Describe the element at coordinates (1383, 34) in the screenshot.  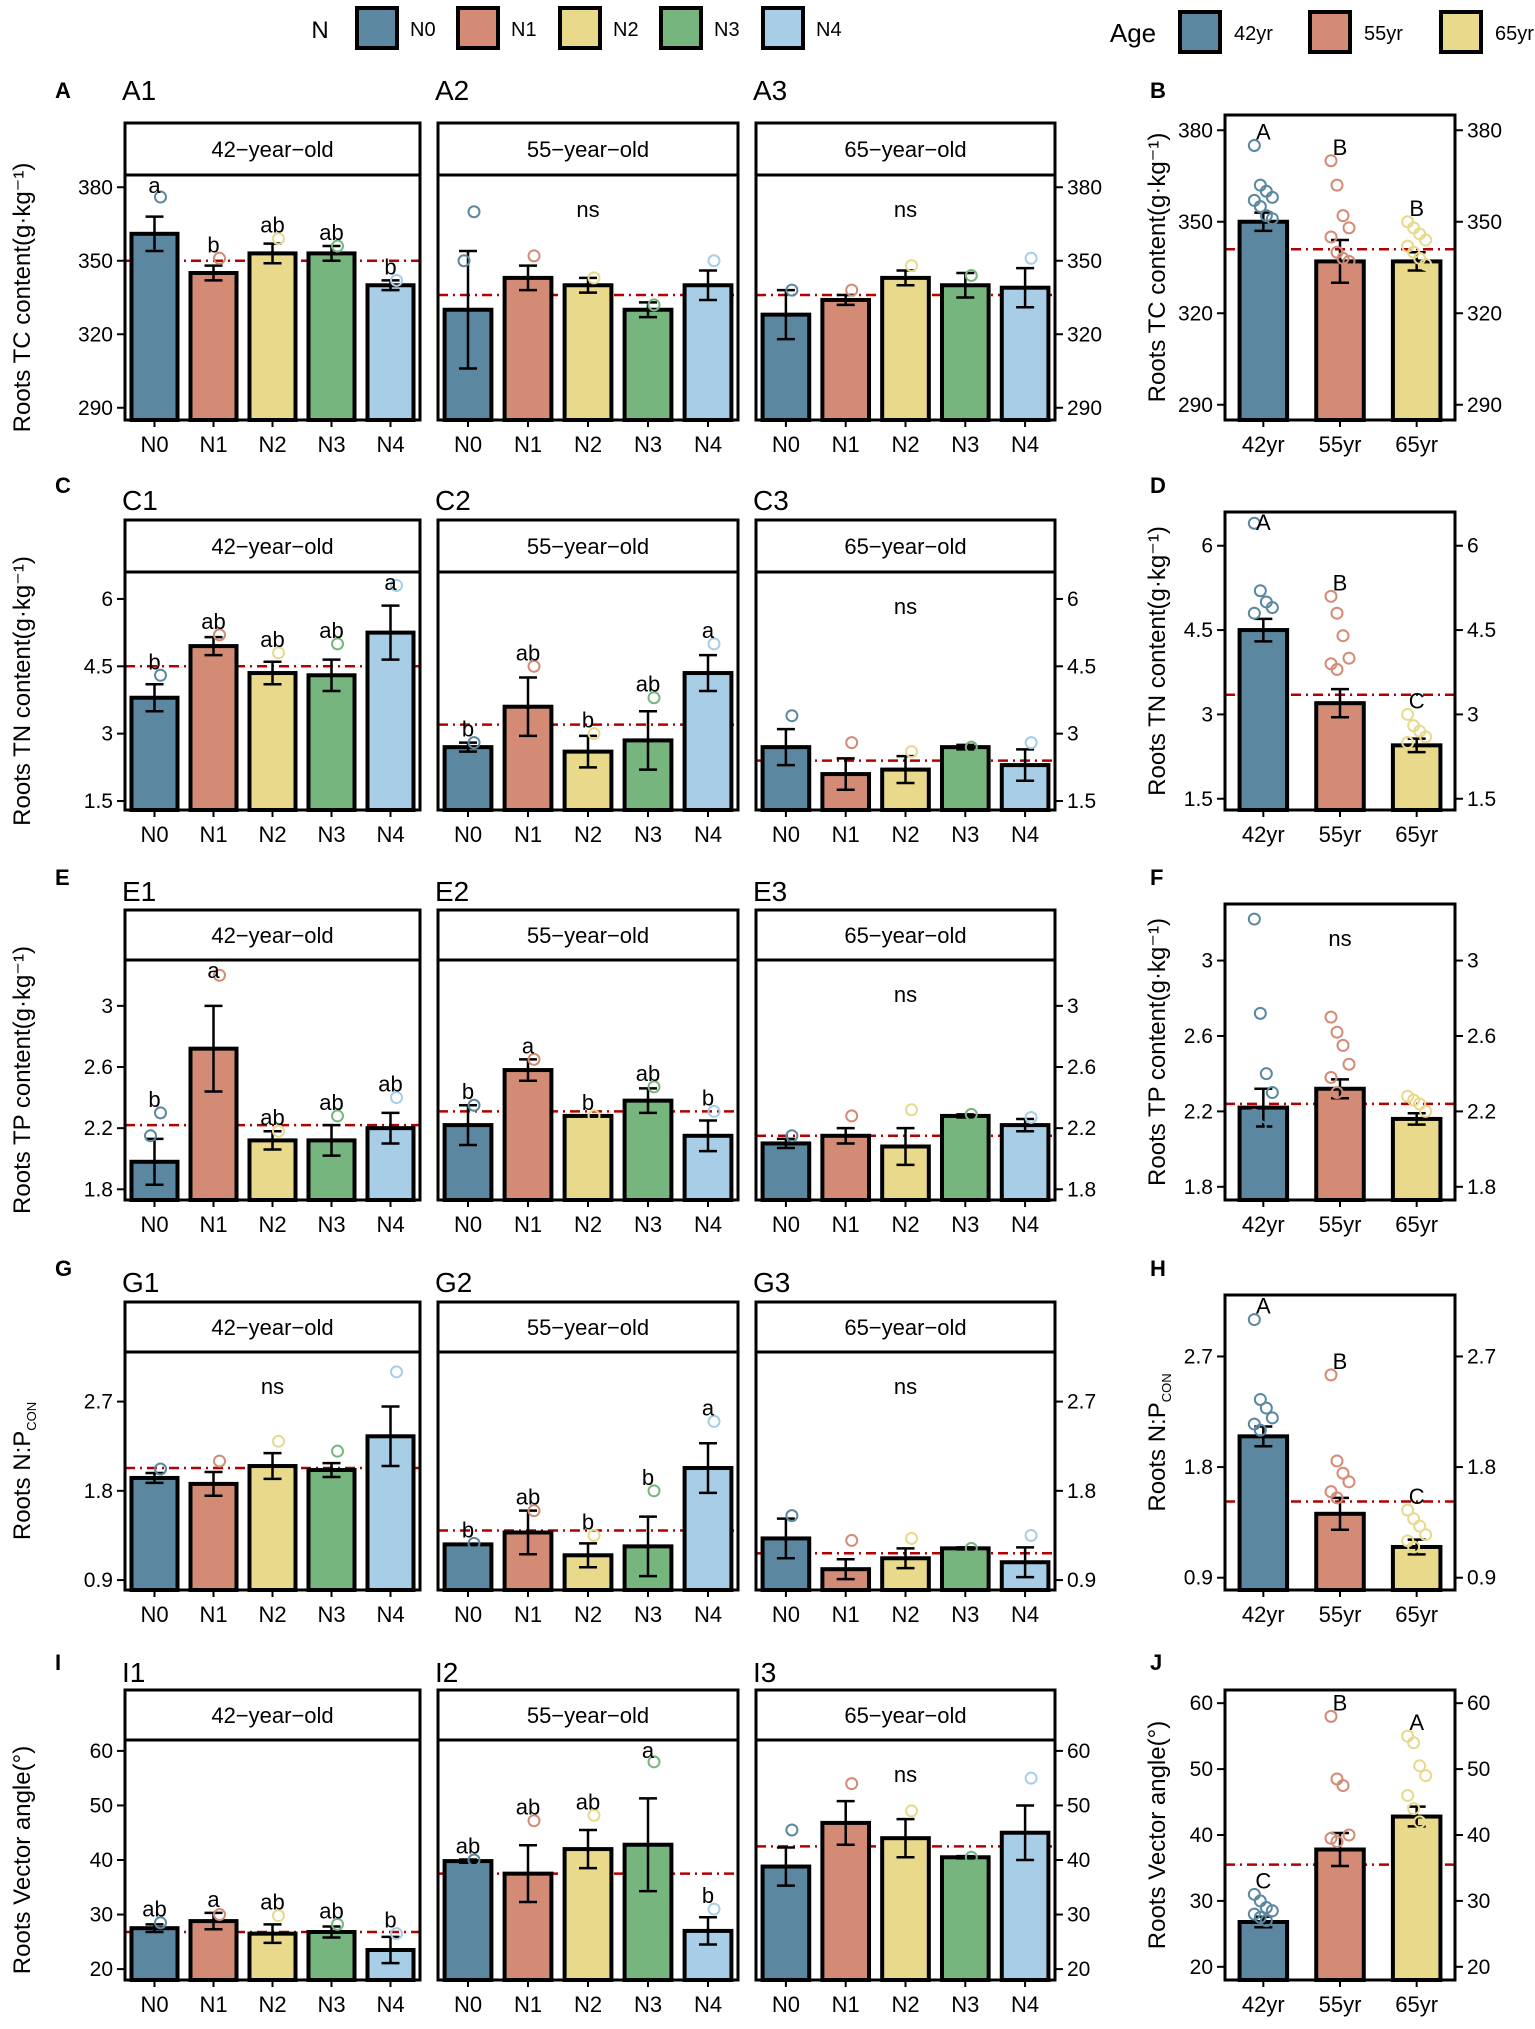
I see `legend-age-label-1: 55yr` at that location.